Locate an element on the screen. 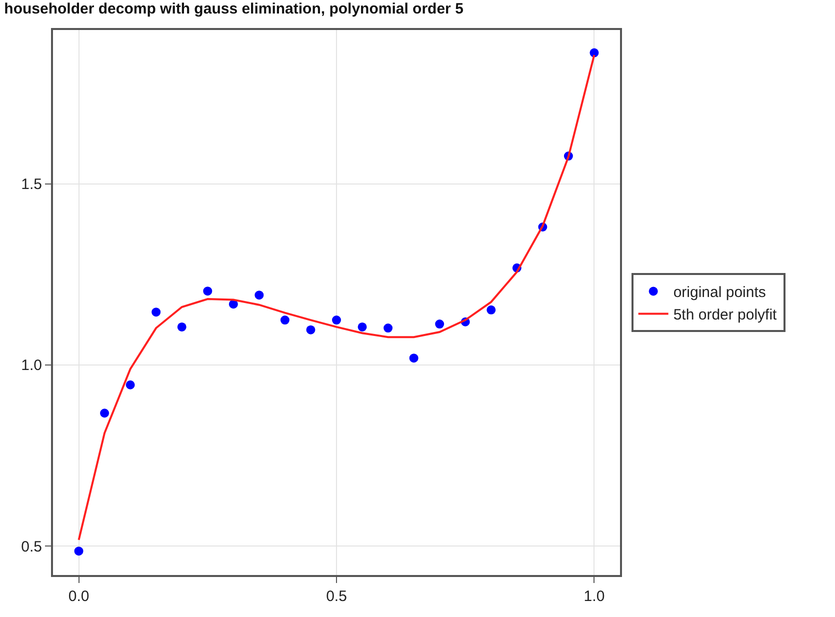 The width and height of the screenshot is (835, 617). legend-label: original points is located at coordinates (719, 293).